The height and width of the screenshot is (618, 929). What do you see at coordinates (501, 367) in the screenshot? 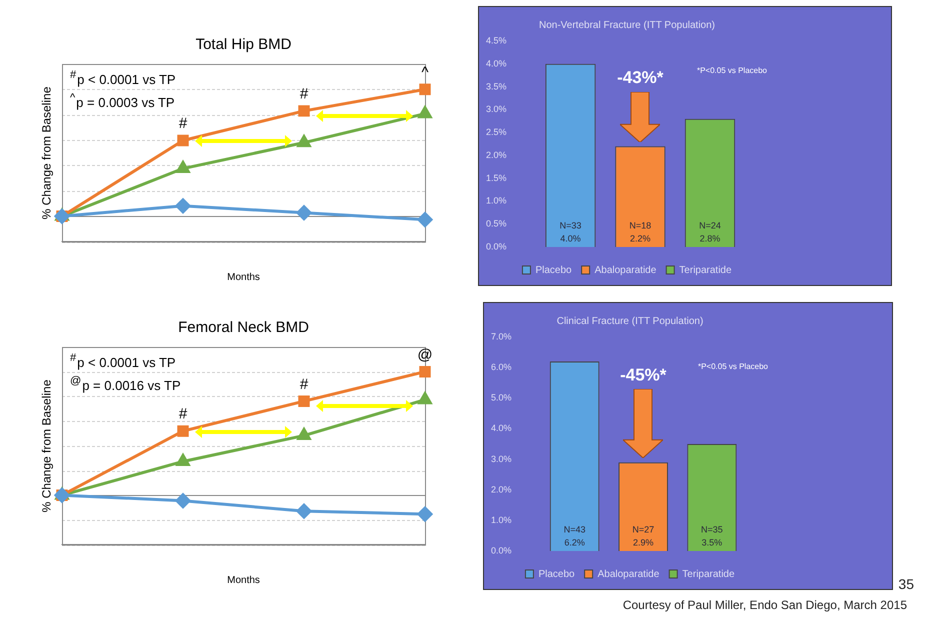
I see `y-tick-label: 6.0%` at bounding box center [501, 367].